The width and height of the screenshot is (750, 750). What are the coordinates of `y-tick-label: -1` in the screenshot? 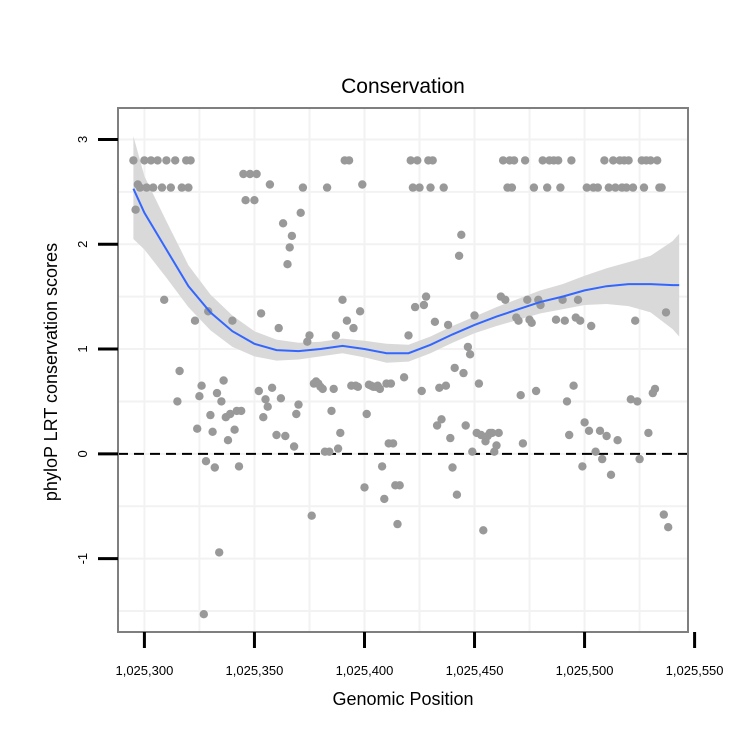 It's located at (82, 559).